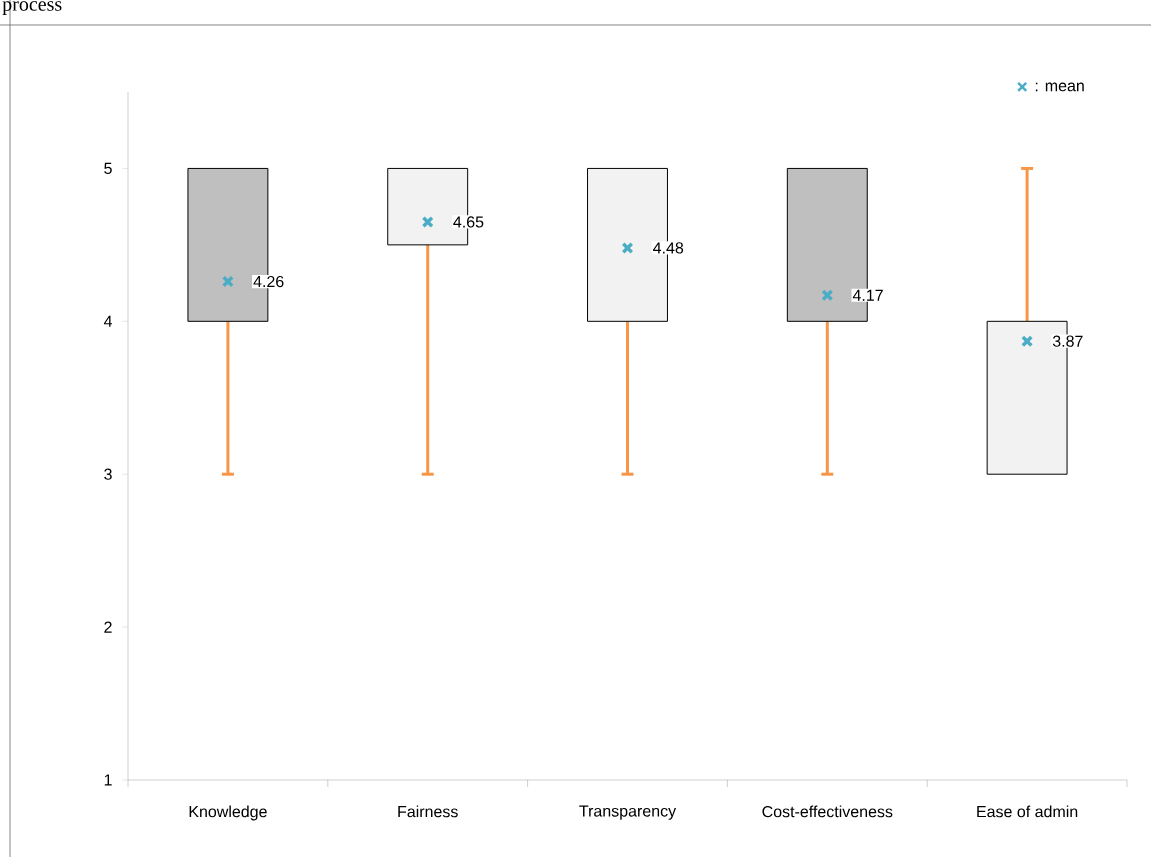 This screenshot has height=857, width=1151. Describe the element at coordinates (108, 780) in the screenshot. I see `y-tick-label: 1` at that location.